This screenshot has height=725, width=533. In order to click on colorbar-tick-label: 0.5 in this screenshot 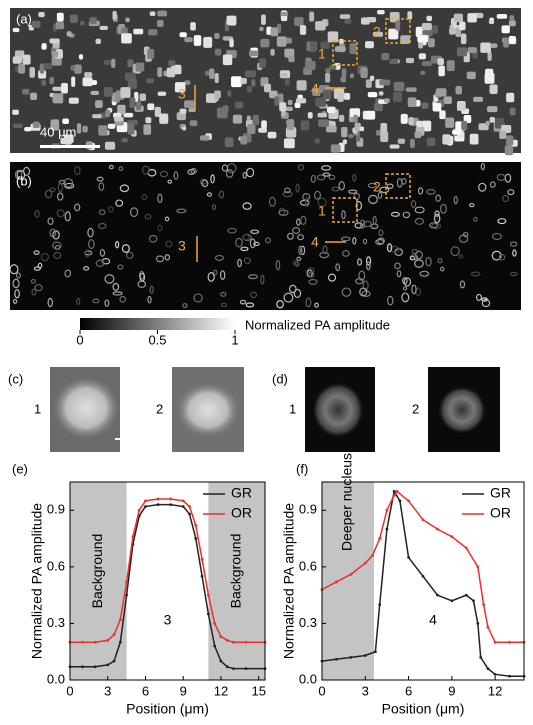, I will do `click(157, 339)`.